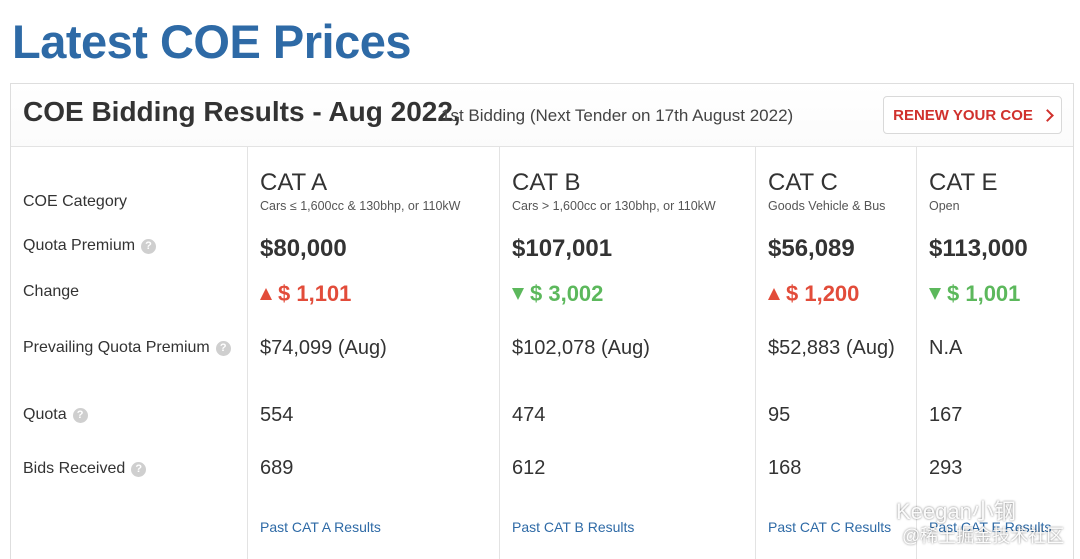 This screenshot has height=559, width=1080. I want to click on category-description: Cars > 1,600cc or 130bhp, or 110kW, so click(614, 206).